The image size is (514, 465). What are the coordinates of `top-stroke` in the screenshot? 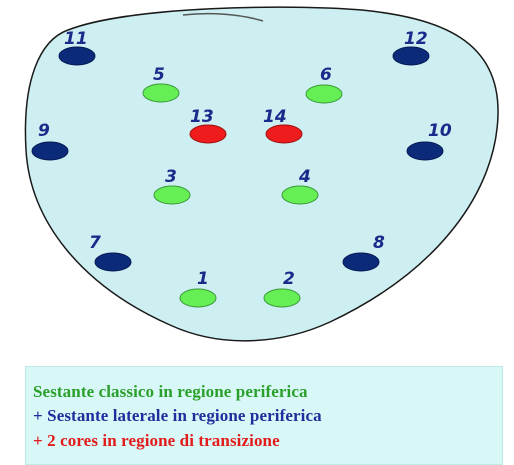 It's located at (223, 17).